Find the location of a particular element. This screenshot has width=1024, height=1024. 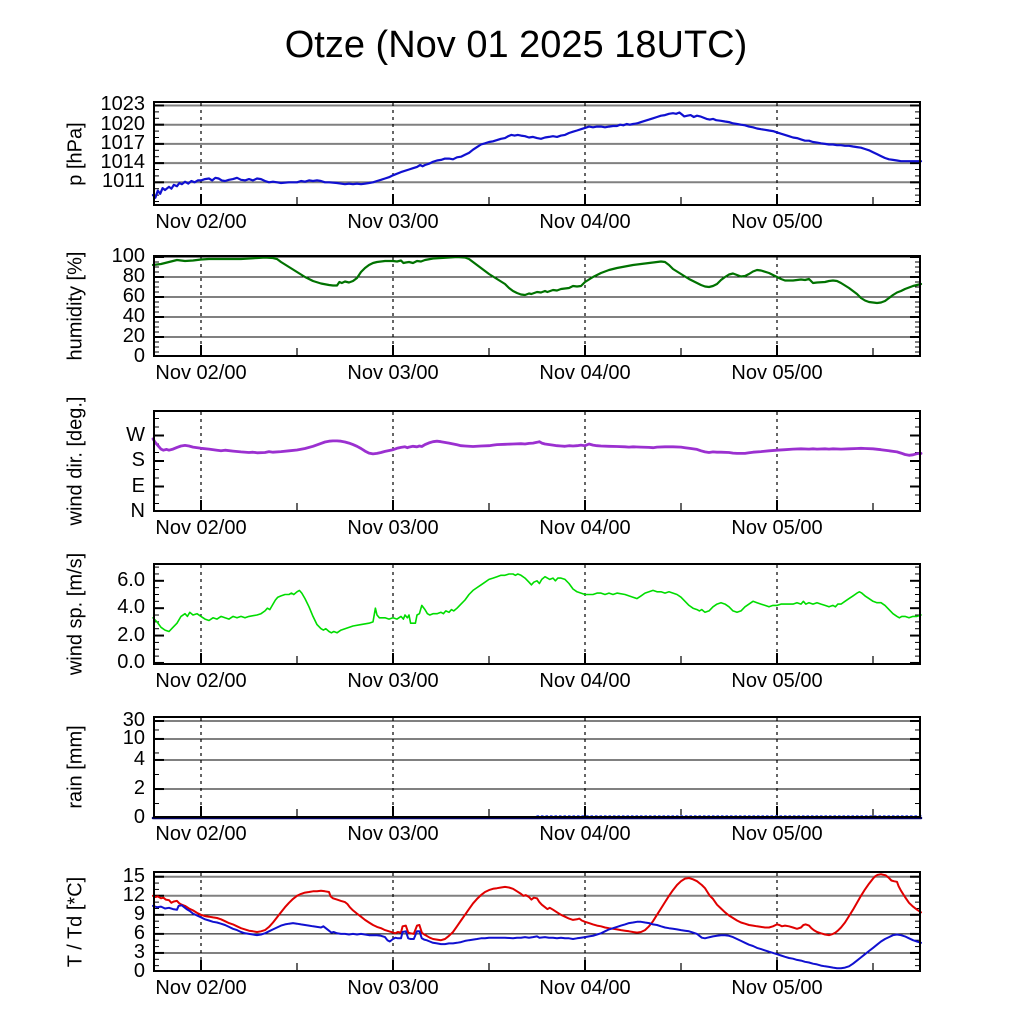

wind-speed-chart is located at coordinates (537, 614).